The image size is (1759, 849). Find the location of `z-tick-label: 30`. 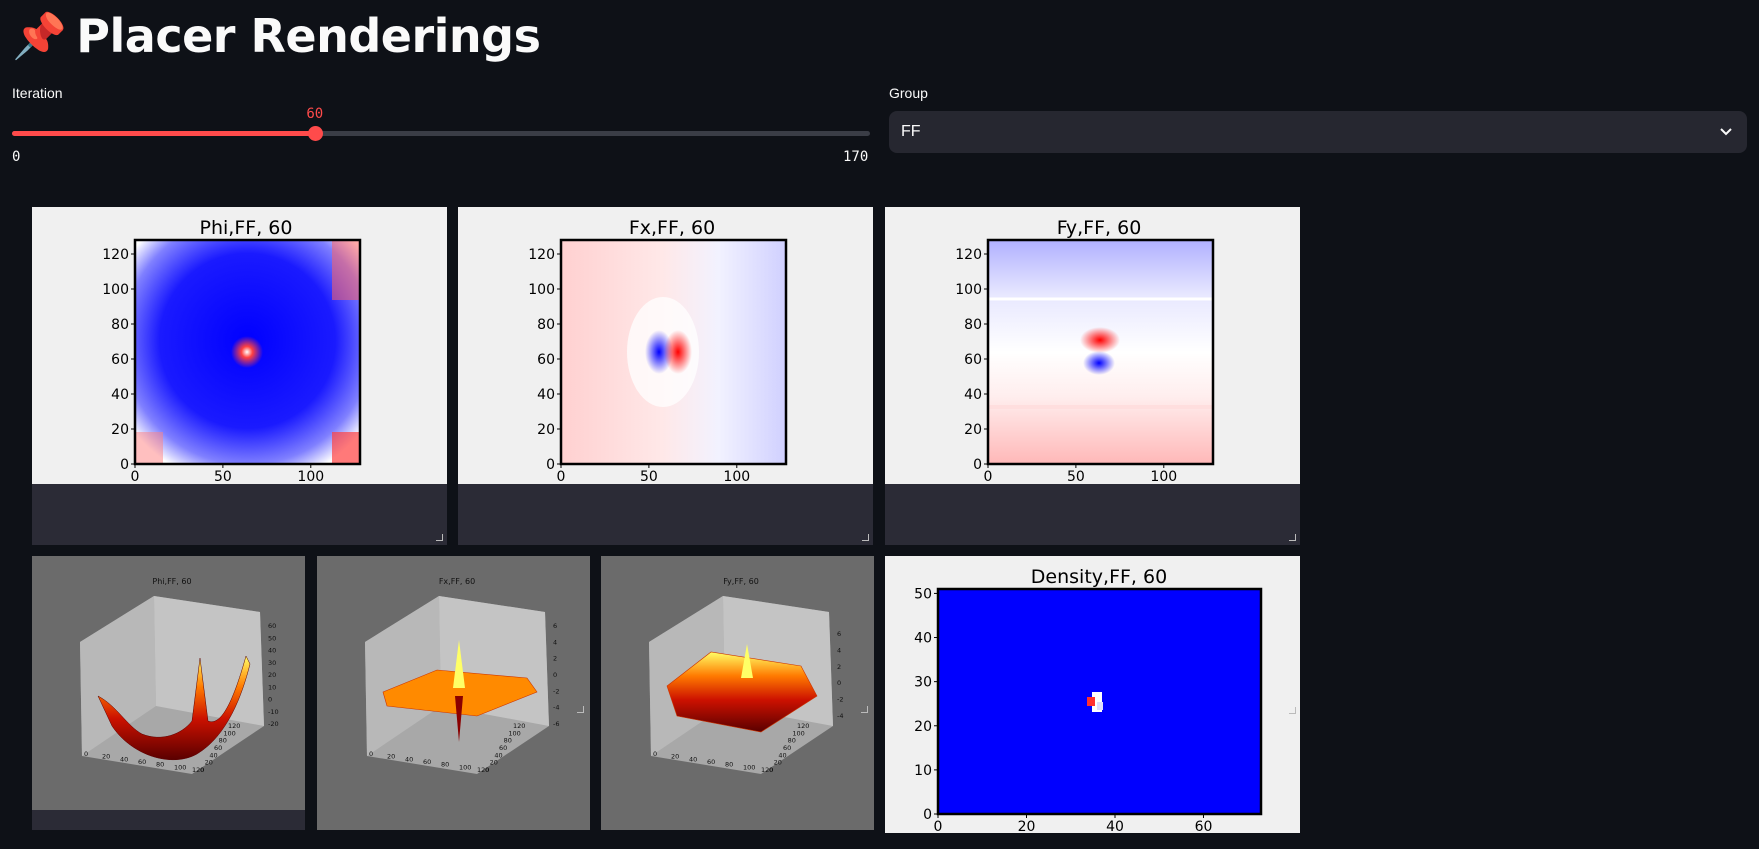

z-tick-label: 30 is located at coordinates (272, 663).